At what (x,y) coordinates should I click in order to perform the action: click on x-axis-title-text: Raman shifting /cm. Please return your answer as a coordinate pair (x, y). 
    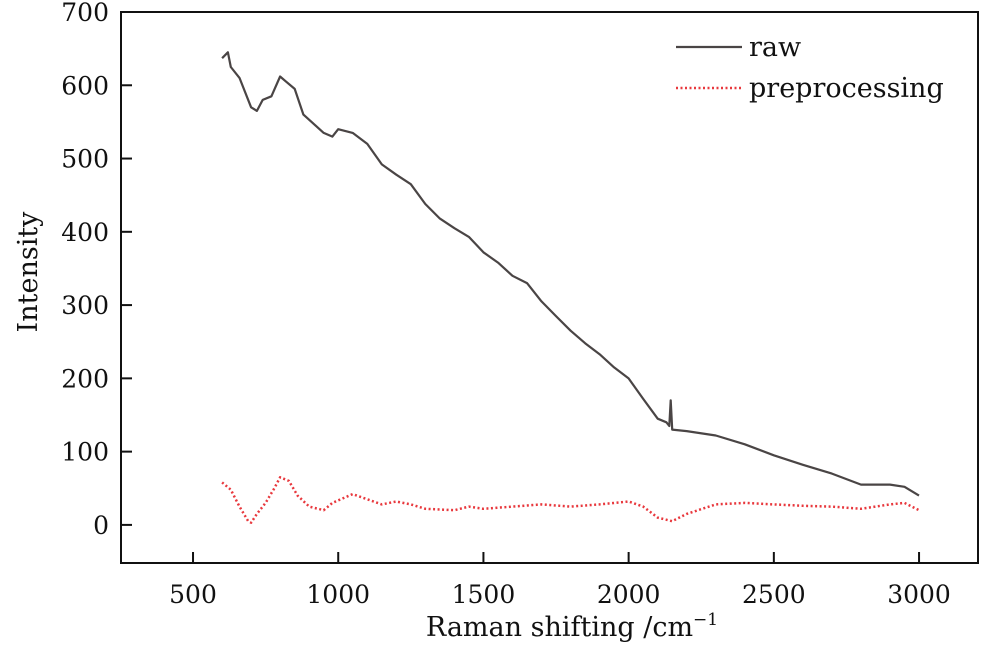
    Looking at the image, I should click on (559, 627).